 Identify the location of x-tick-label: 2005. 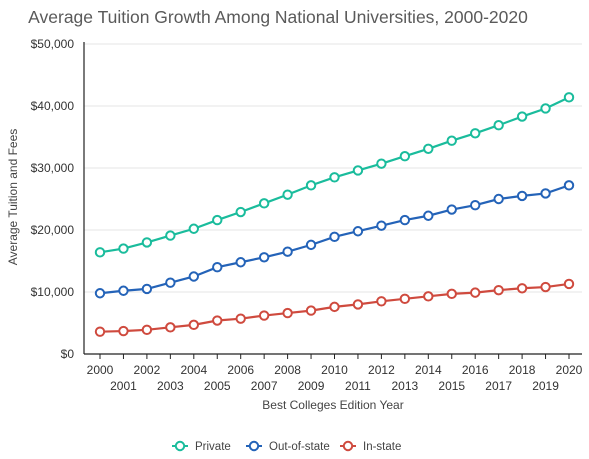
(217, 386).